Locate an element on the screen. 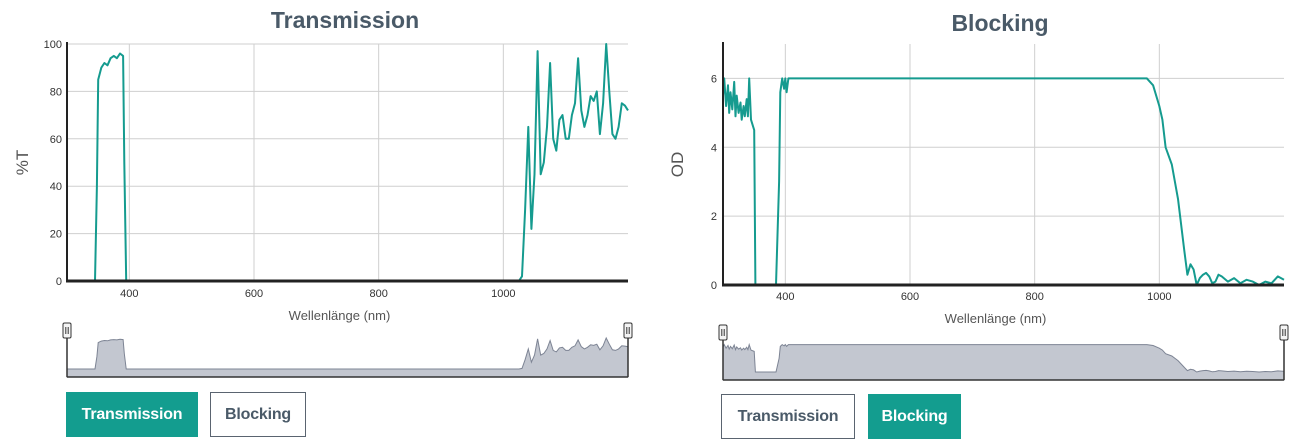 The height and width of the screenshot is (442, 1308). y-tick-label: 40 is located at coordinates (56, 187).